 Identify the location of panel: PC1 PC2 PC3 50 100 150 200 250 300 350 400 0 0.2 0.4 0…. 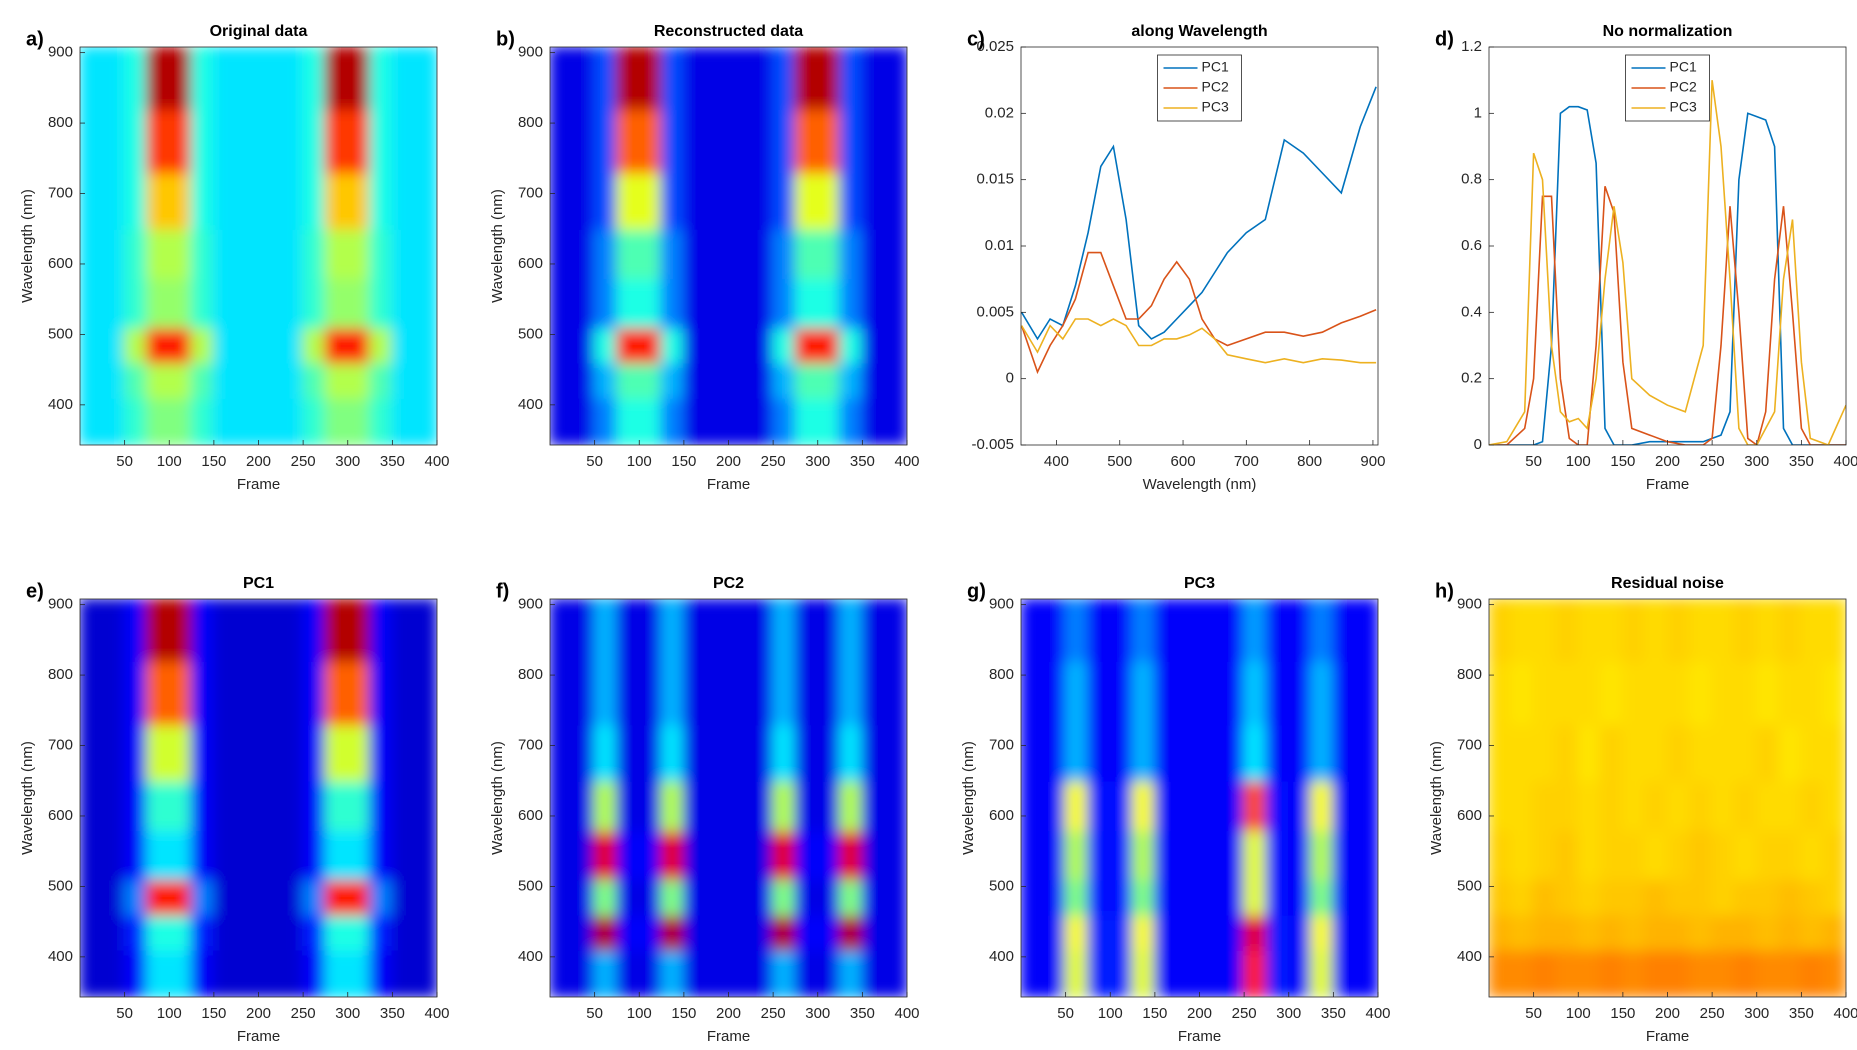
(1646, 258).